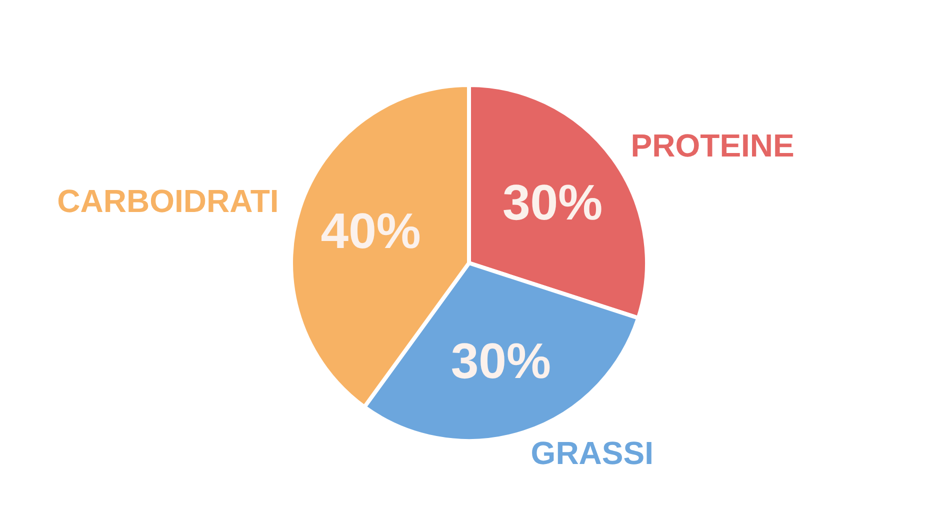  What do you see at coordinates (592, 453) in the screenshot?
I see `slice-label: GRASSI` at bounding box center [592, 453].